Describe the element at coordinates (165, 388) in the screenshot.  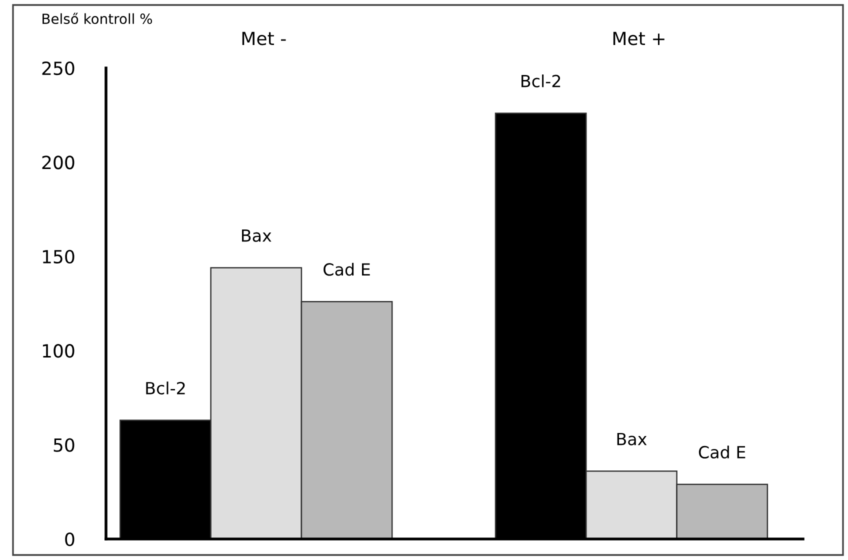
I see `text: Bcl-2` at that location.